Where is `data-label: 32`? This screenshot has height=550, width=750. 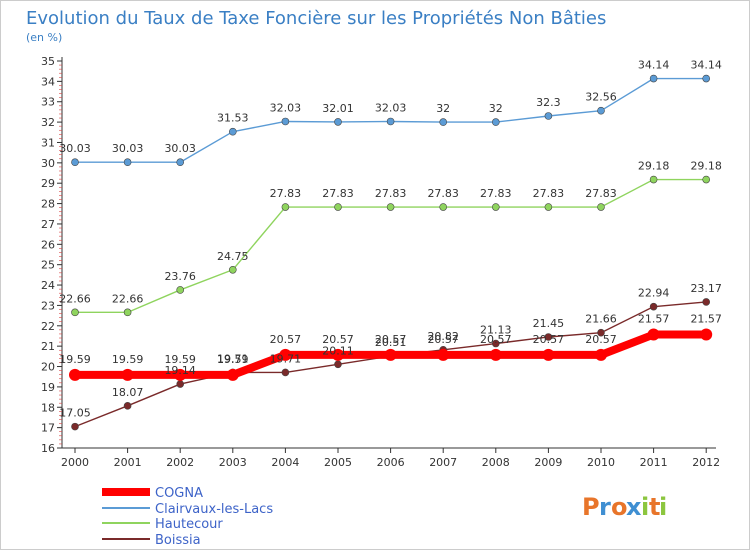
data-label: 32 is located at coordinates (496, 108).